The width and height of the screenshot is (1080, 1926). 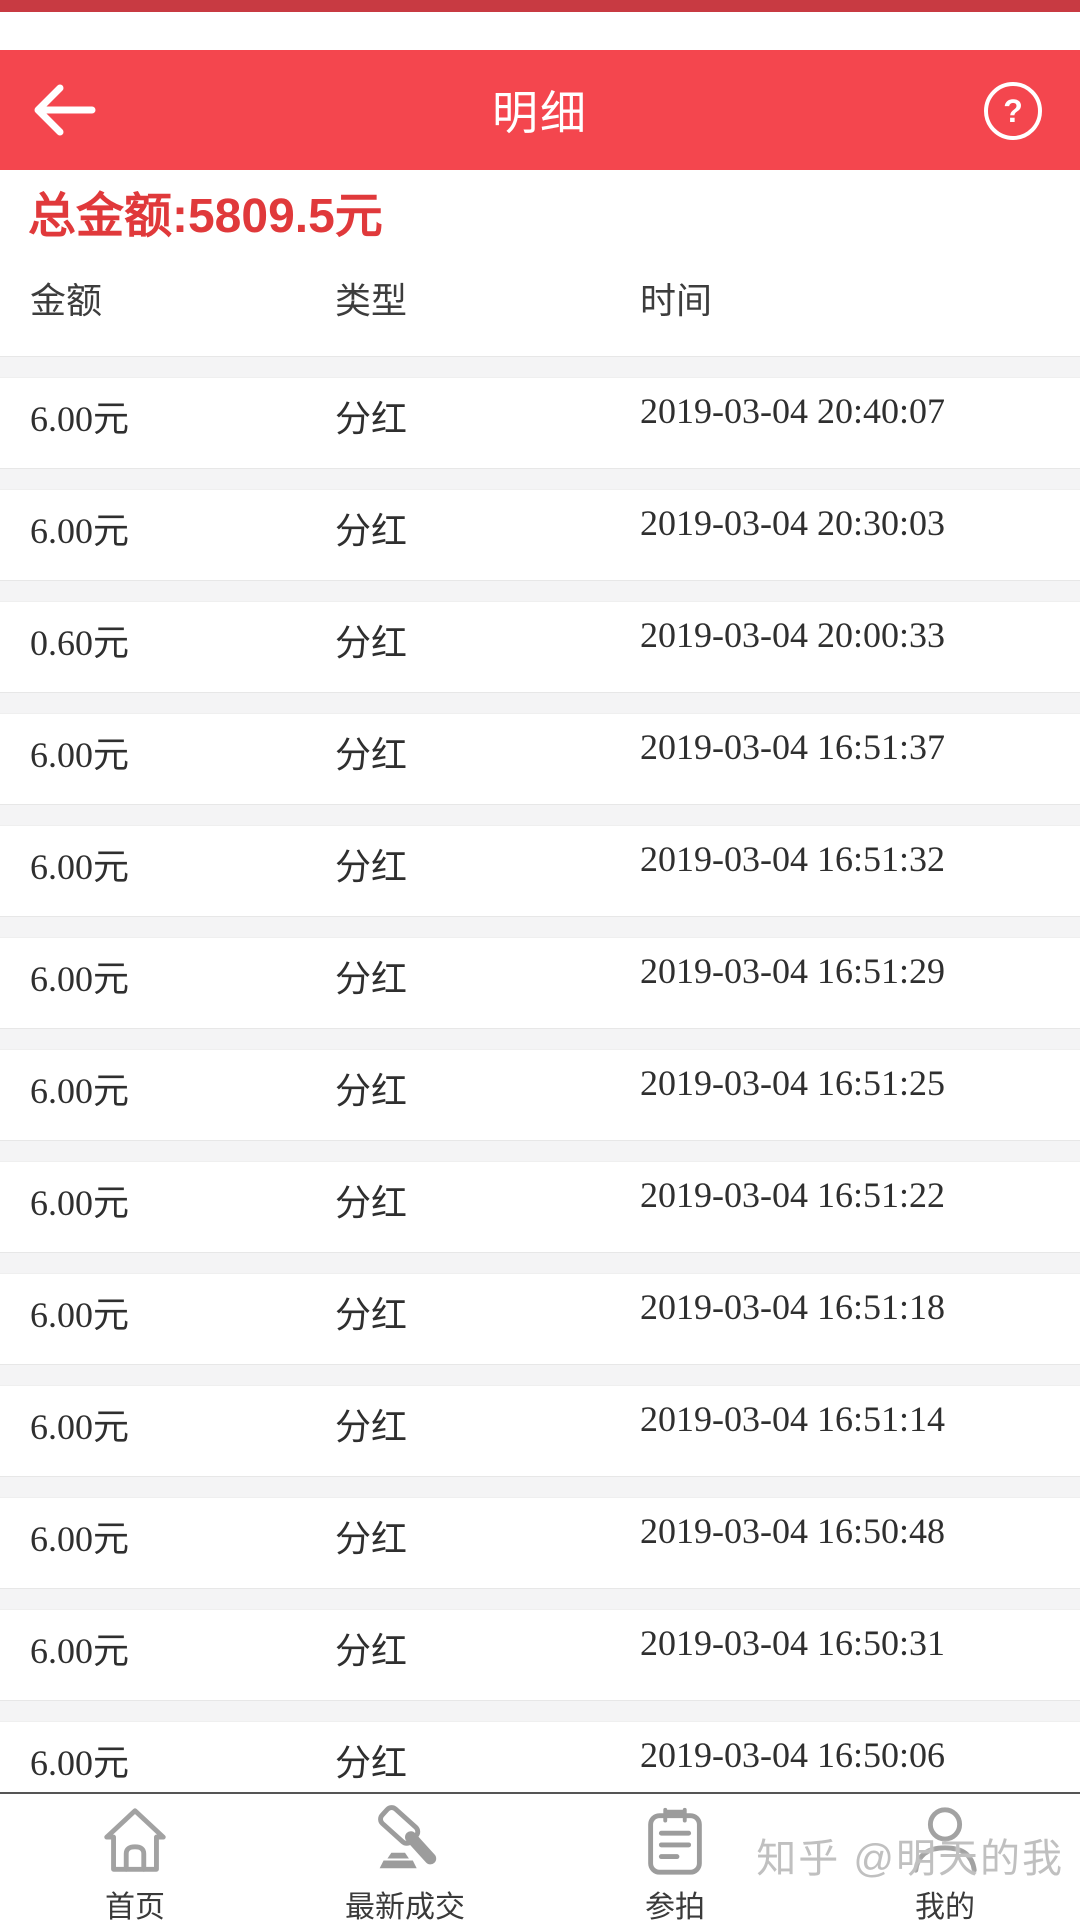 What do you see at coordinates (792, 747) in the screenshot?
I see `row-time: 2019-03-04 16:51:37` at bounding box center [792, 747].